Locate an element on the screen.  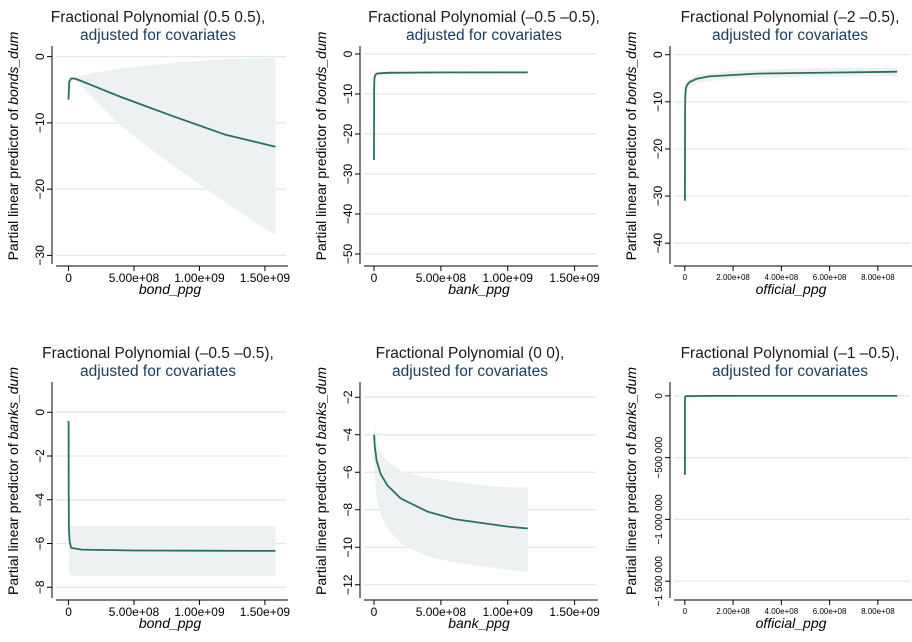
y-tick-label: −50 is located at coordinates (348, 253).